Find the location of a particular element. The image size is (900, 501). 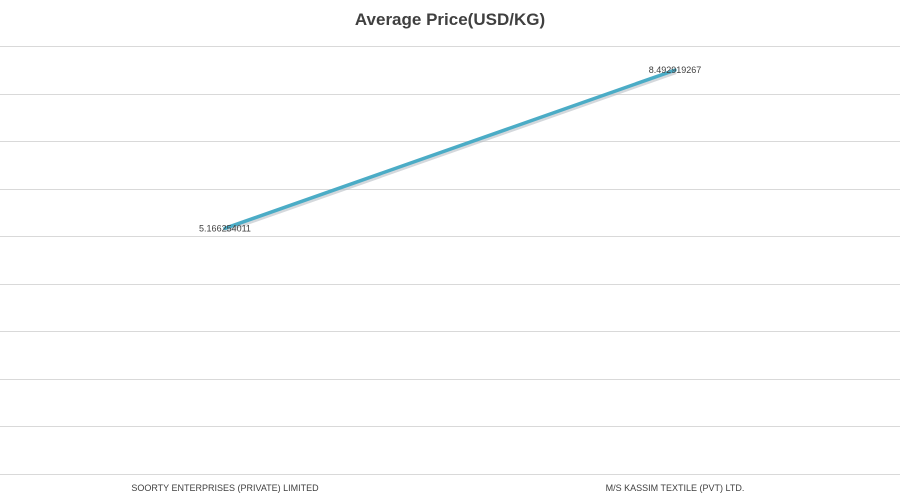

data-label: 8.492919267 is located at coordinates (675, 70).